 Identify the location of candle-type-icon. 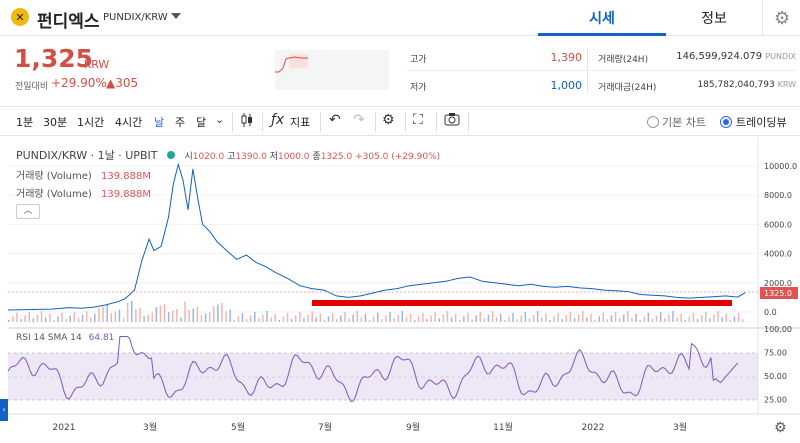
(247, 122).